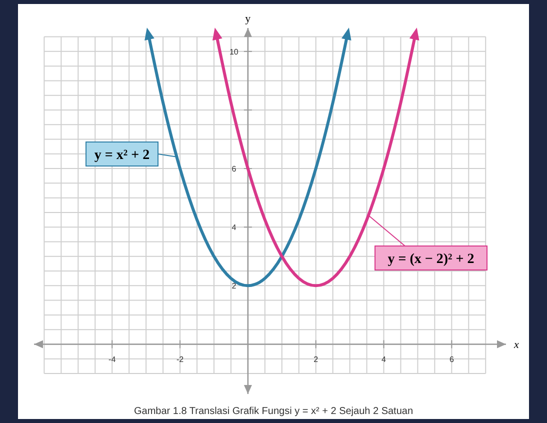 The height and width of the screenshot is (423, 547). I want to click on x-tick-label: -2, so click(180, 359).